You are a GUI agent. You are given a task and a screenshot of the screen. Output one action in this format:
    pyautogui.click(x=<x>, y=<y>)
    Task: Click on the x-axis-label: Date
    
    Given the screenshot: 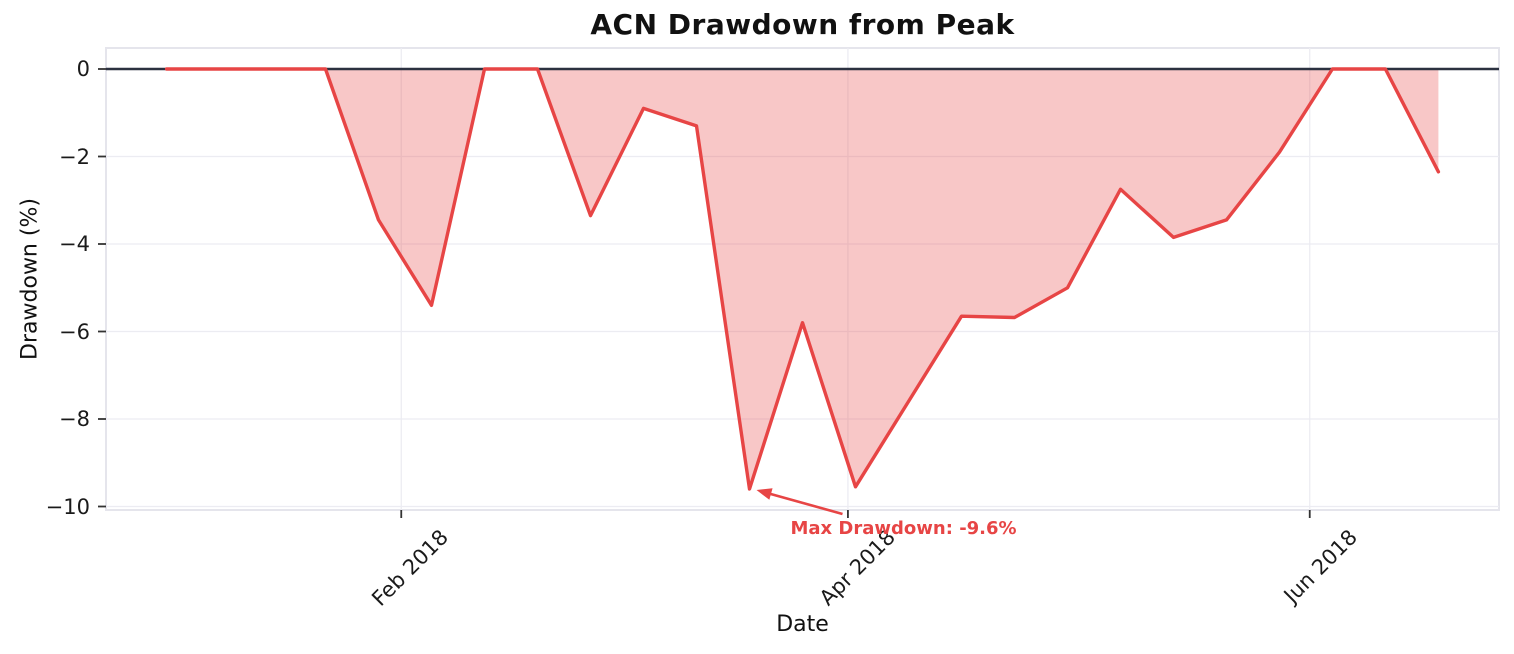 What is the action you would take?
    pyautogui.click(x=802, y=624)
    